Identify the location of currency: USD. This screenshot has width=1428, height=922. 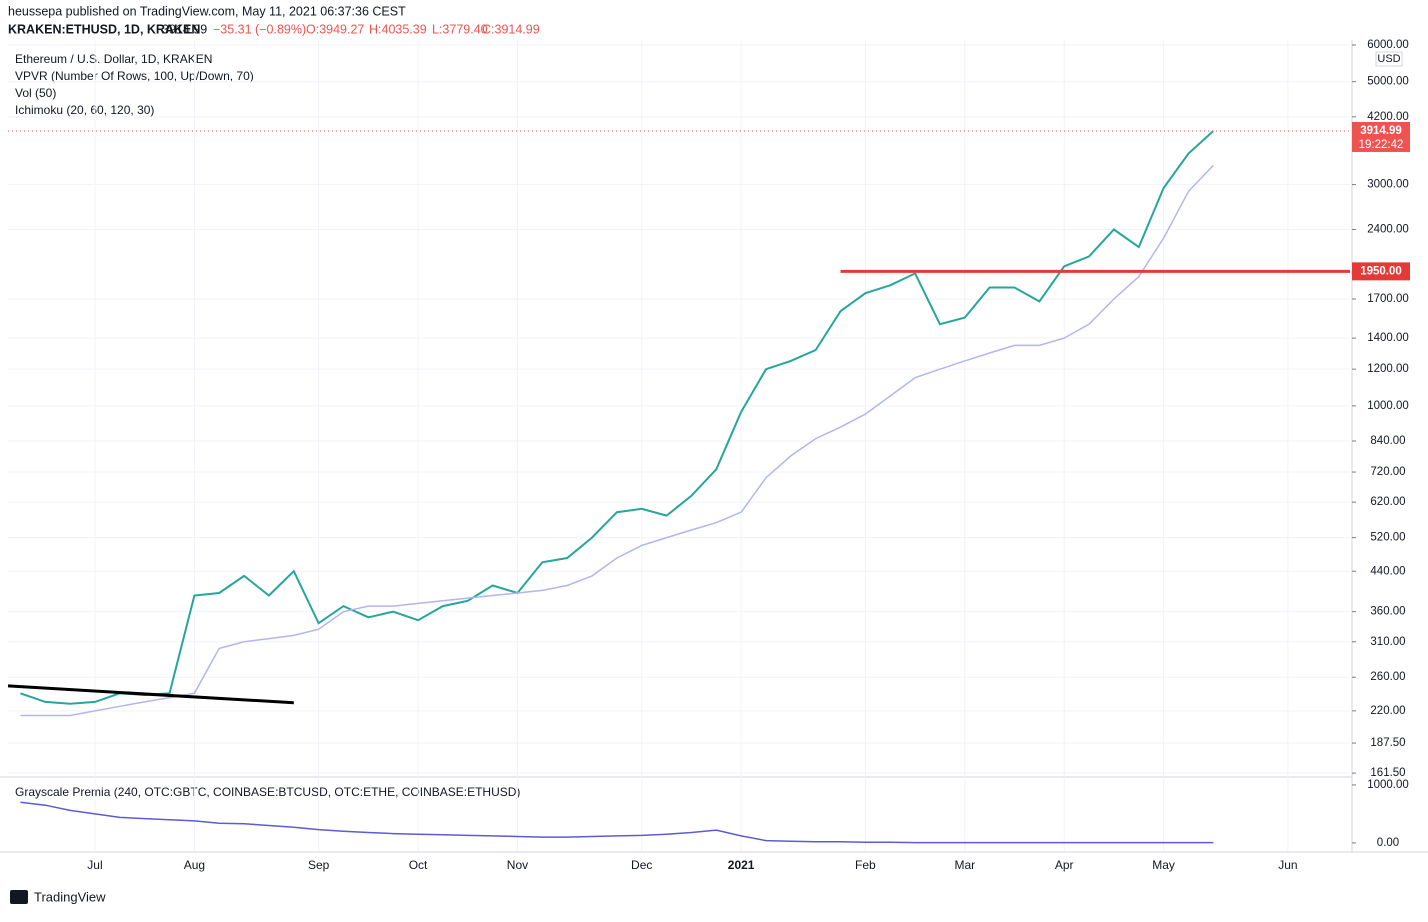
(1388, 59).